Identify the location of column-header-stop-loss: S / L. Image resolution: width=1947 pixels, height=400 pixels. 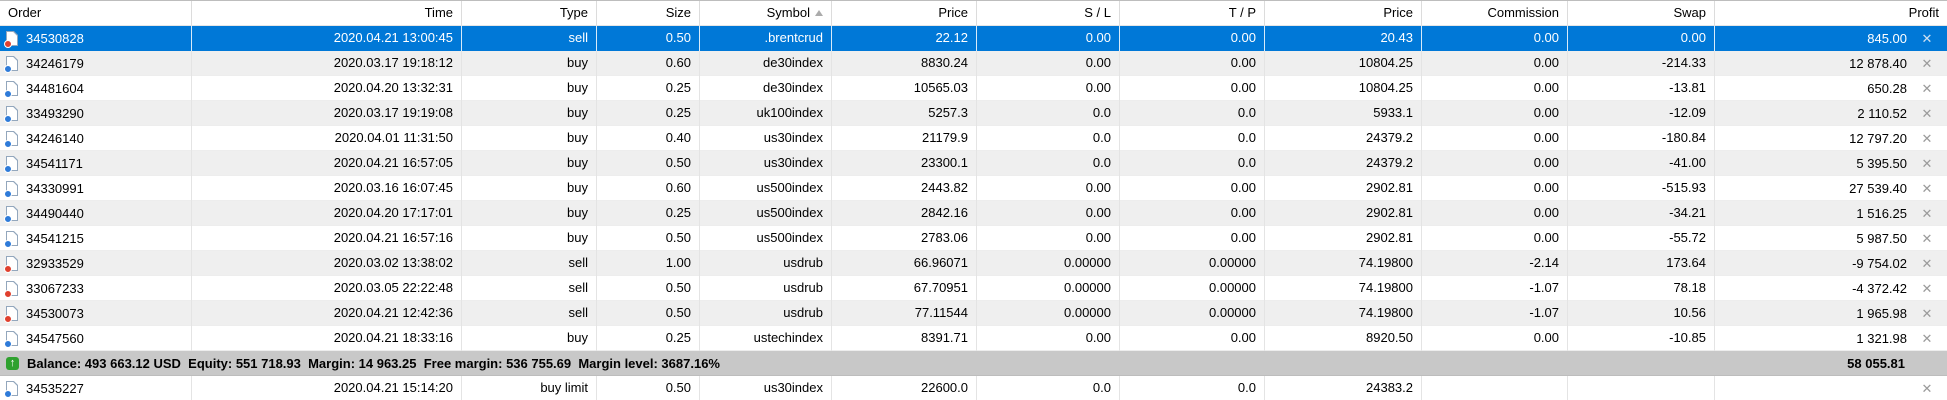
(1048, 13).